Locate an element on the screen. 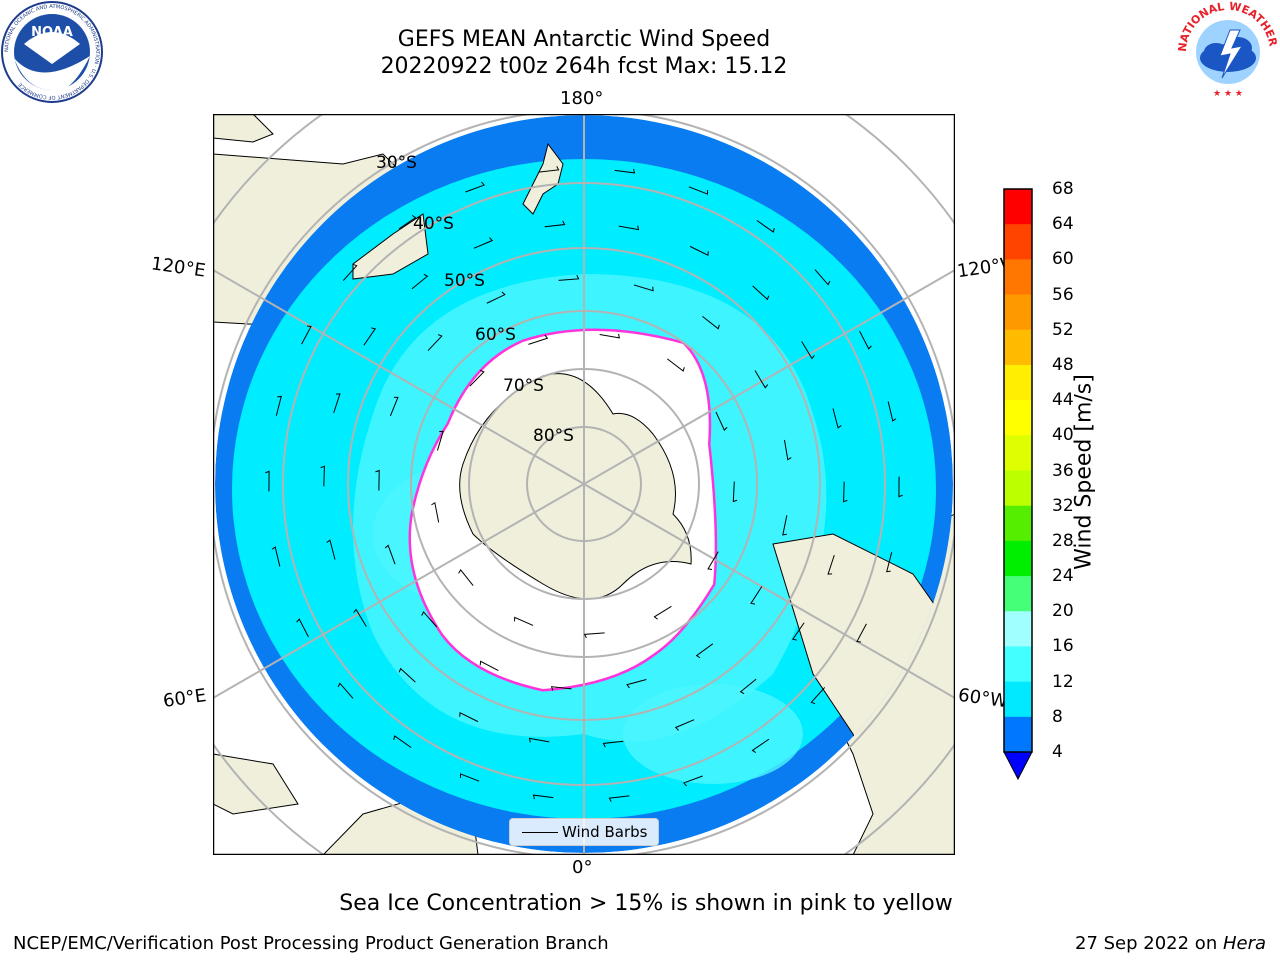  chart-subtitle: 20220922 t00z 264h fcst Max: 15.12 is located at coordinates (584, 66).